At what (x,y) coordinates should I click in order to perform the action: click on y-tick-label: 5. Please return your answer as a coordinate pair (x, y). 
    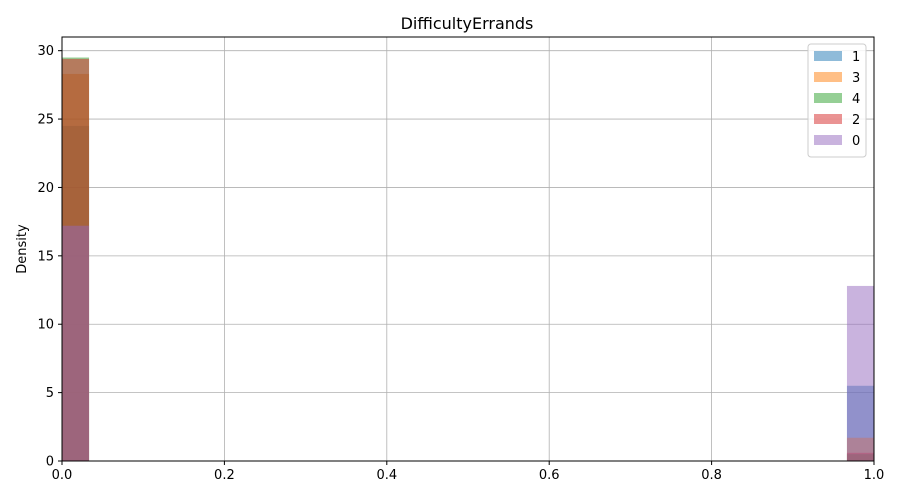
    Looking at the image, I should click on (50, 393).